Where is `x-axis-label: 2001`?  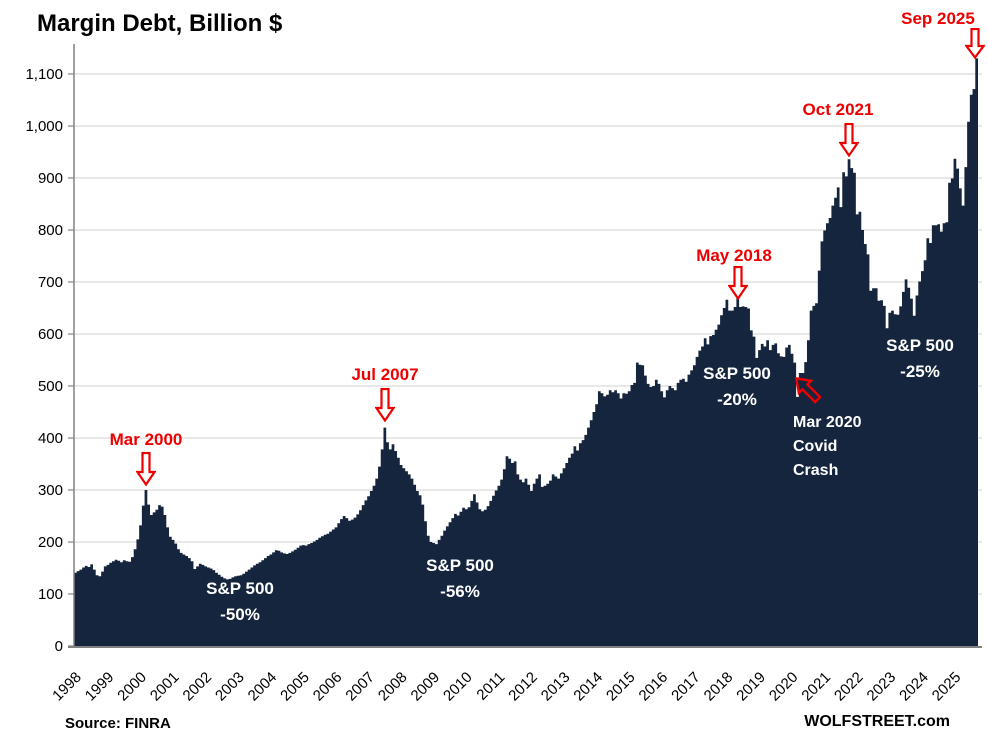
x-axis-label: 2001 is located at coordinates (165, 687).